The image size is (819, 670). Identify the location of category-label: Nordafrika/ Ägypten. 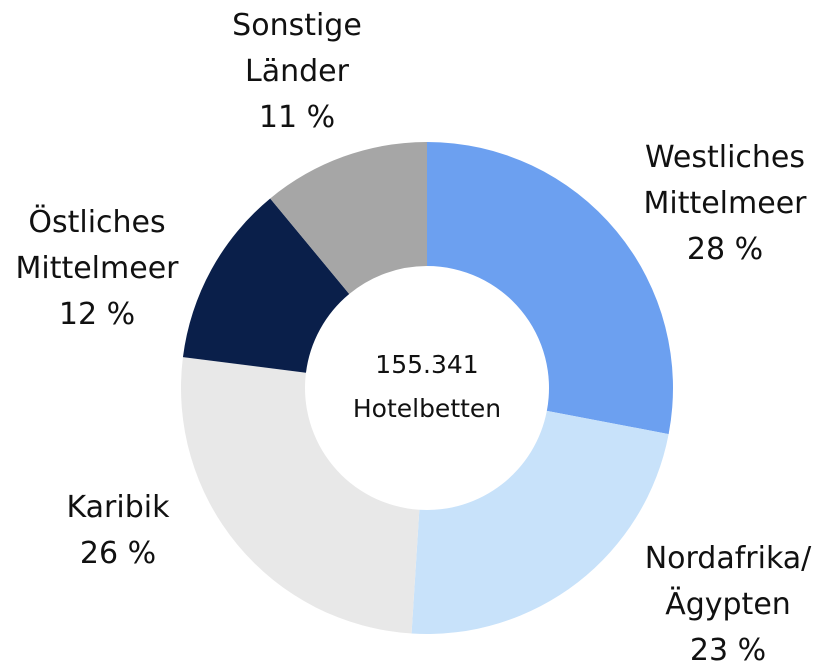
(728, 581).